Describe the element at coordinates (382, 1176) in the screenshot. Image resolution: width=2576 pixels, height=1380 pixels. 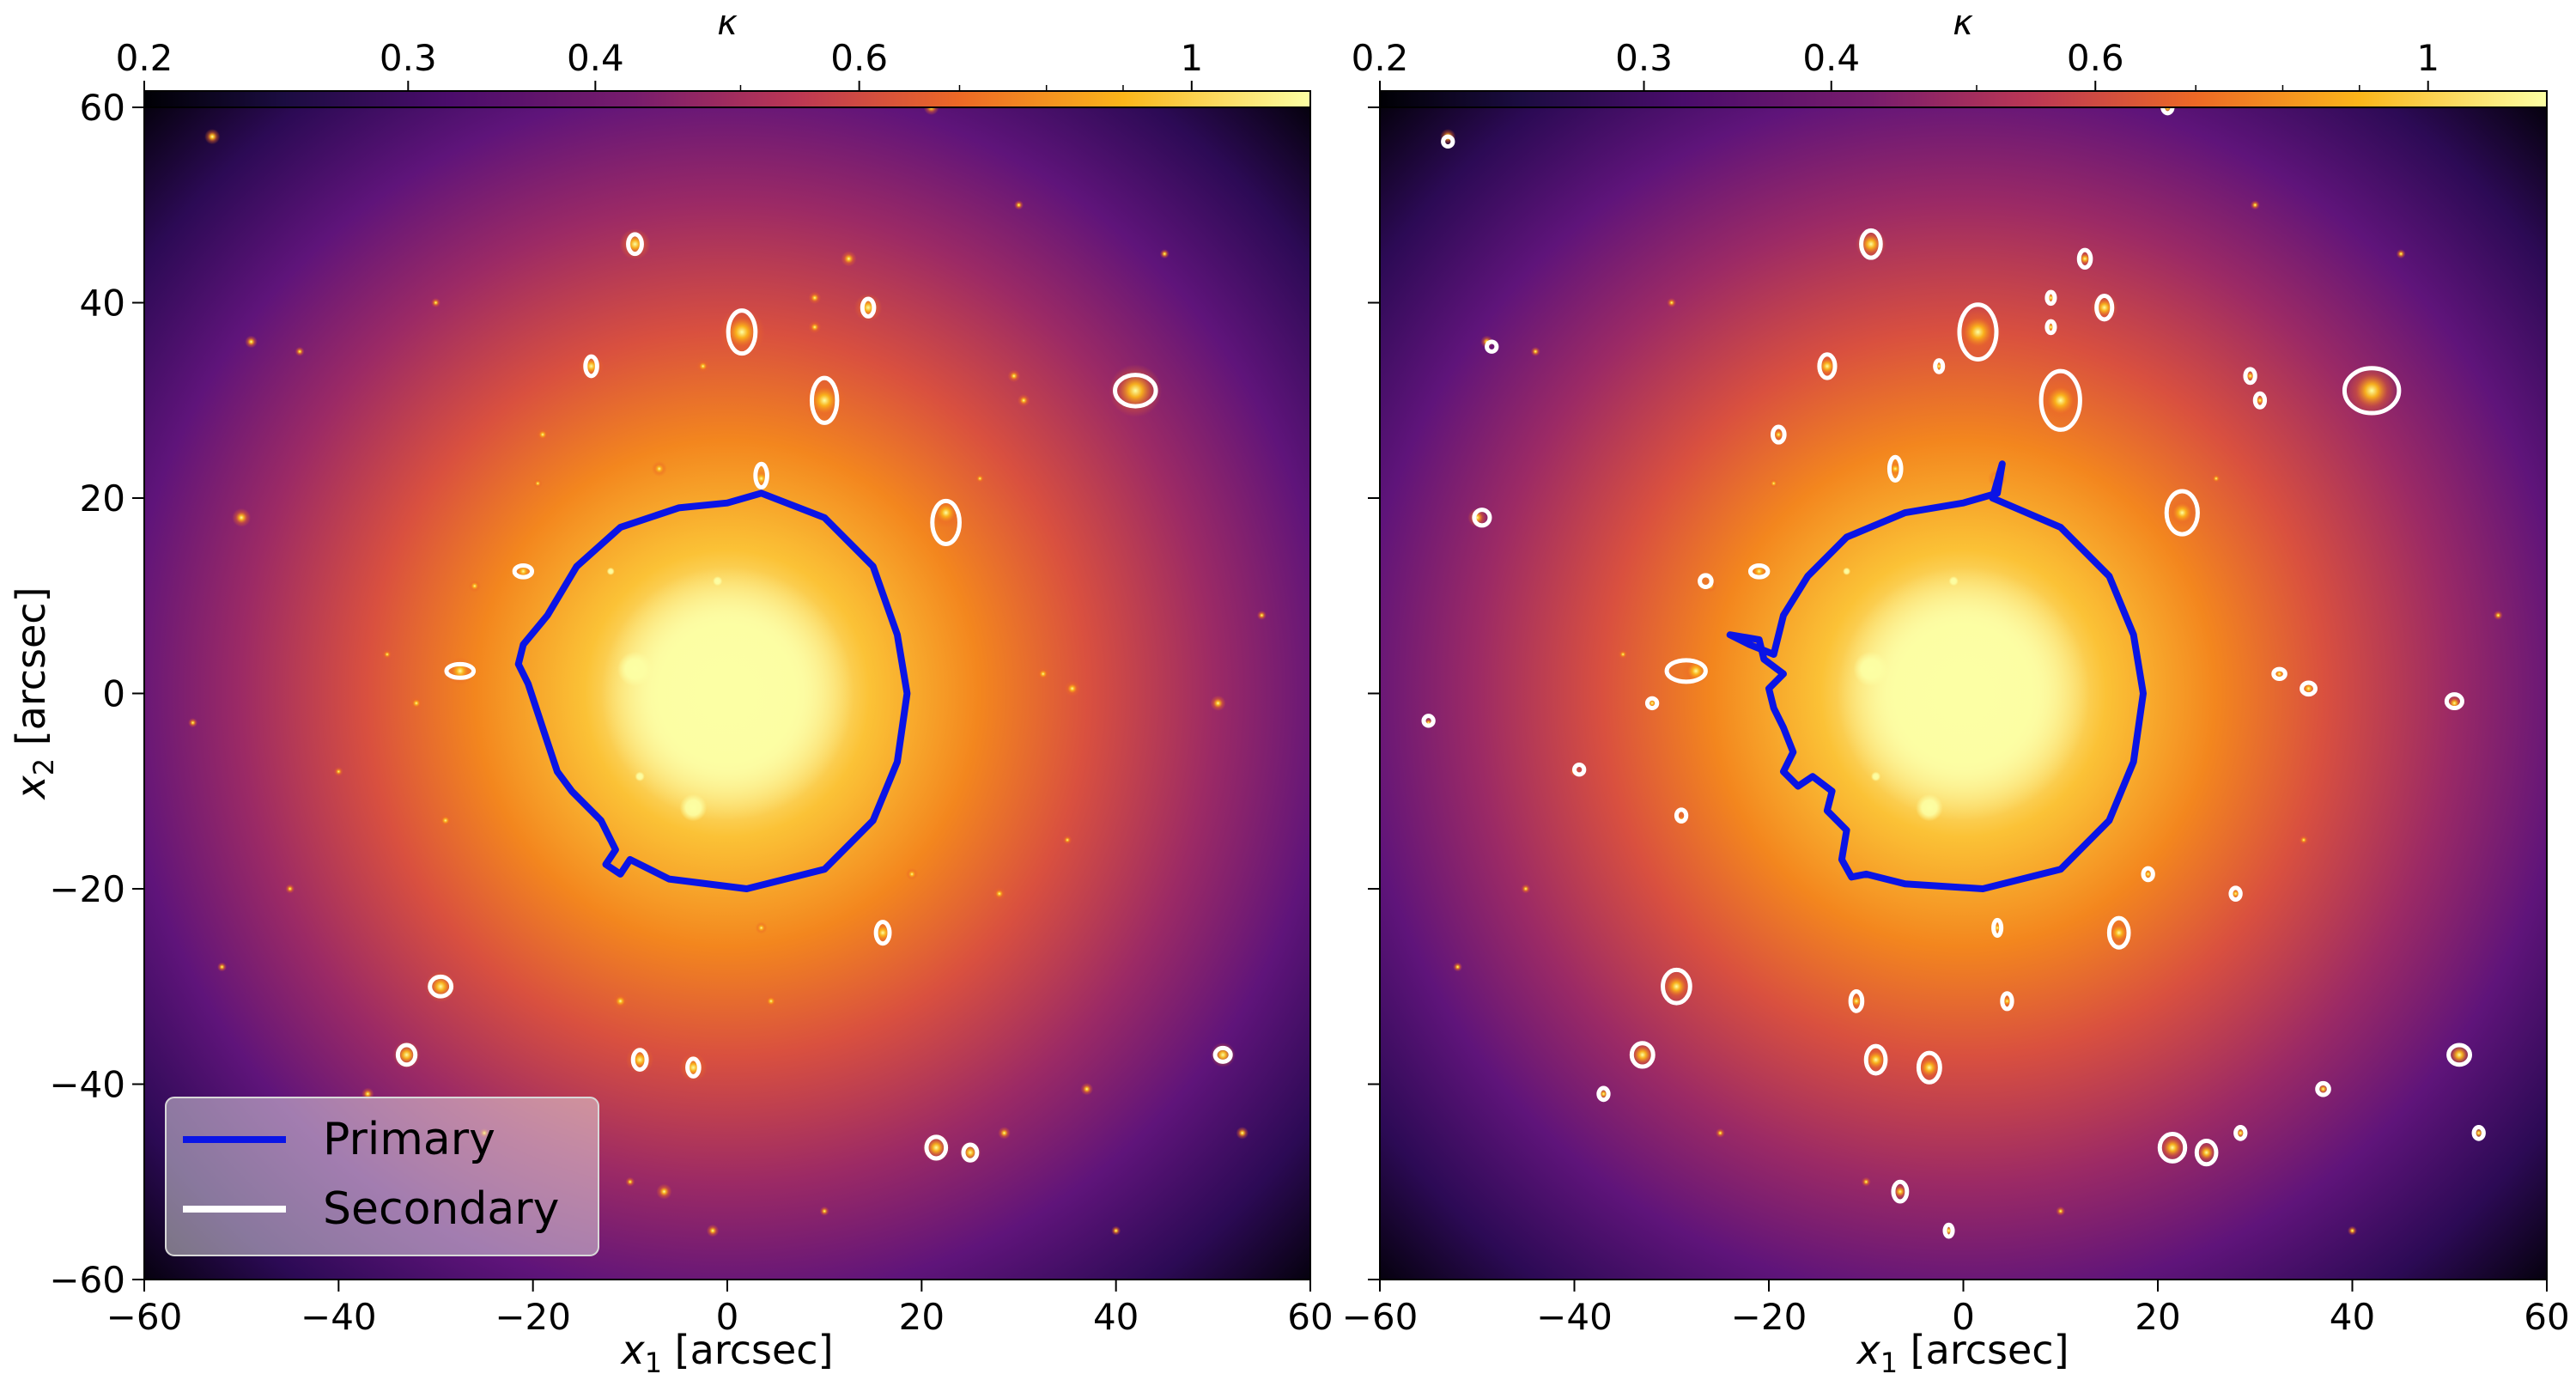
I see `legend: Primary Secondary` at that location.